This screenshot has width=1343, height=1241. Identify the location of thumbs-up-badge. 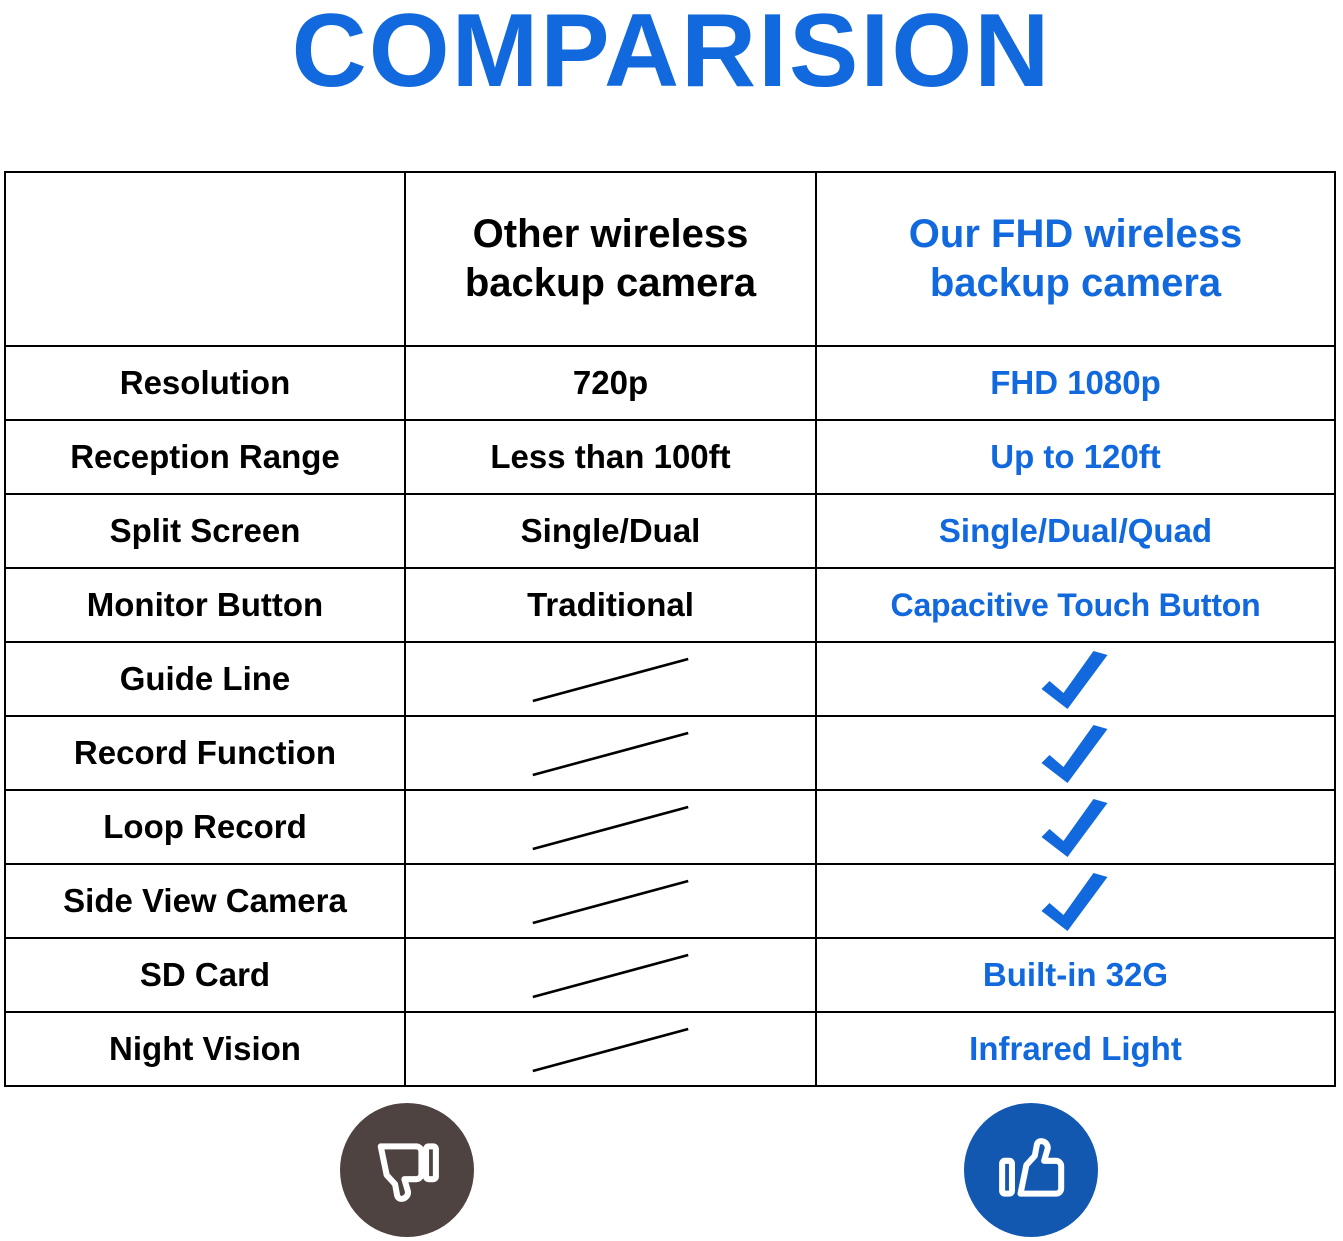
(1031, 1170).